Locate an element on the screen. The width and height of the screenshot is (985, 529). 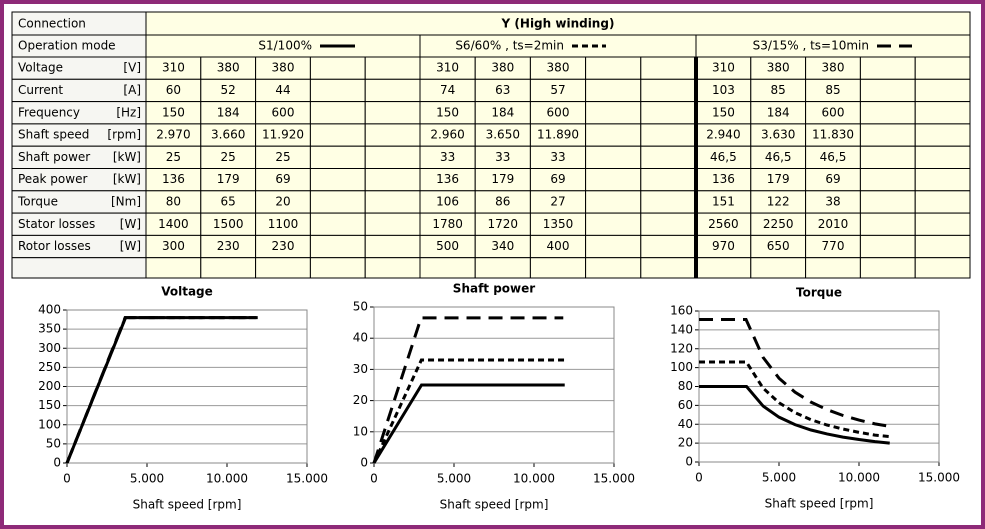
y-tick-label: 300 is located at coordinates (49, 348).